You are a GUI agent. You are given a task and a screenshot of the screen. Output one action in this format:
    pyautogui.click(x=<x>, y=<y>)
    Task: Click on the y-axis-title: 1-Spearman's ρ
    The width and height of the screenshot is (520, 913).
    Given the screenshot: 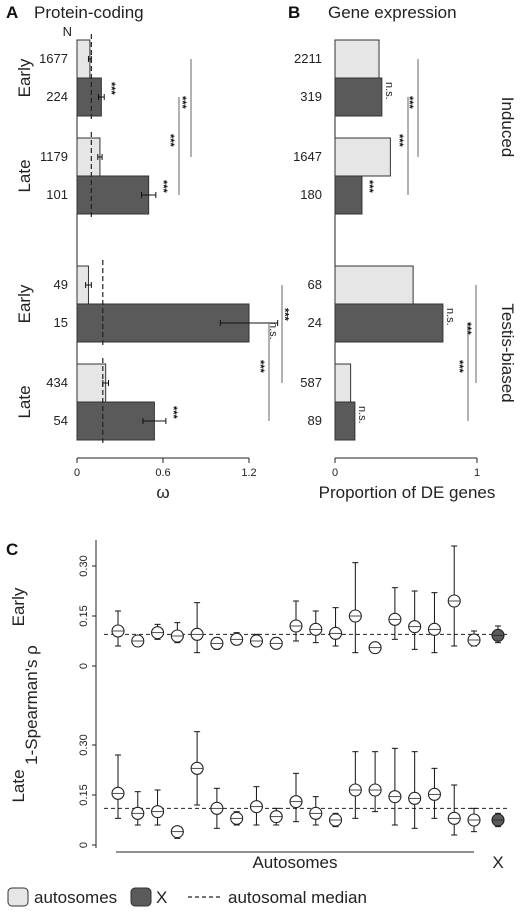 What is the action you would take?
    pyautogui.click(x=31, y=705)
    